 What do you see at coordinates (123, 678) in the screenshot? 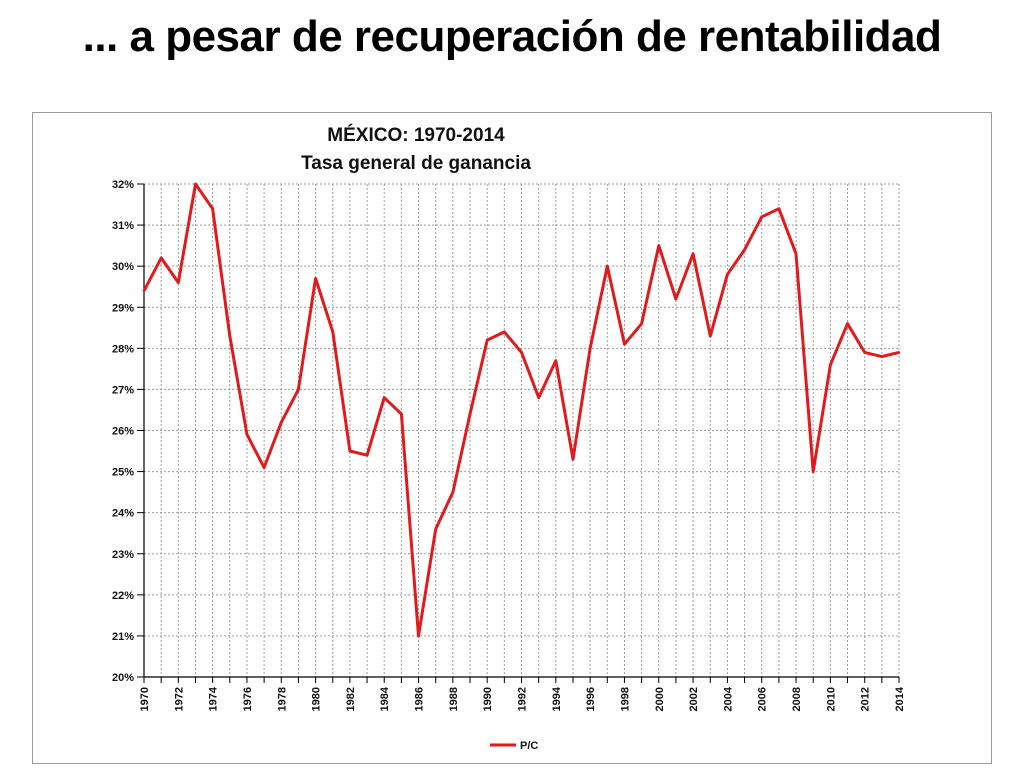
I see `y-tick-label: 20%` at bounding box center [123, 678].